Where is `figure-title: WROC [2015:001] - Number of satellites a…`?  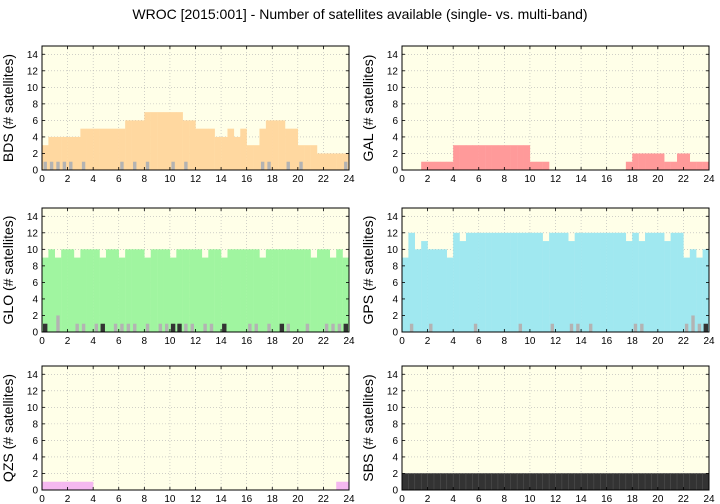 figure-title: WROC [2015:001] - Number of satellites a… is located at coordinates (360, 14).